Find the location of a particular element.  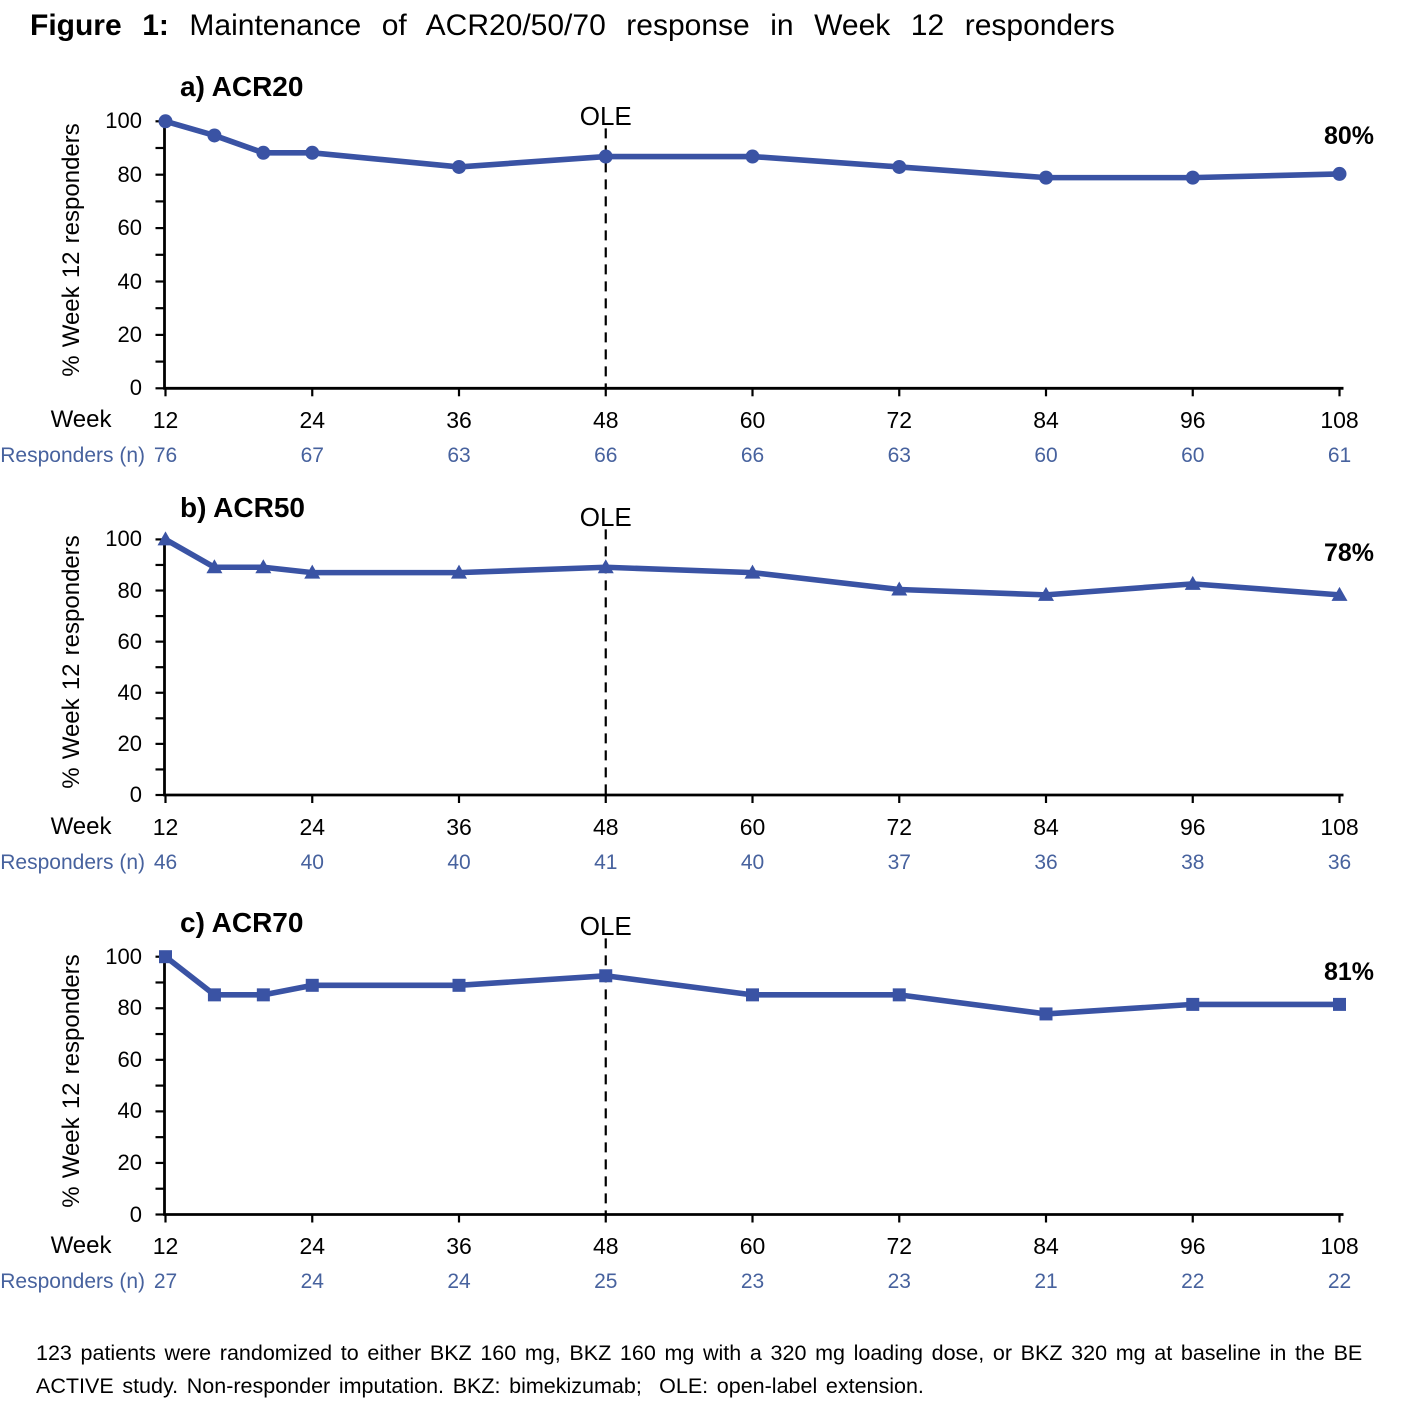

week-tick-label: 48 is located at coordinates (605, 420).